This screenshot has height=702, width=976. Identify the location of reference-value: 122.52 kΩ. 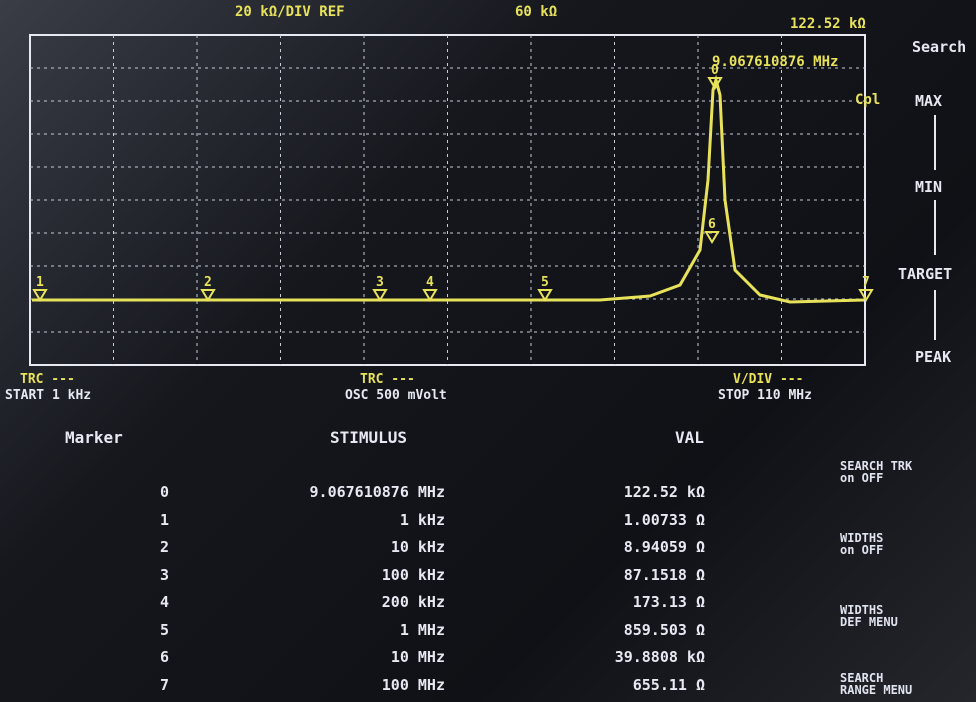
(828, 24).